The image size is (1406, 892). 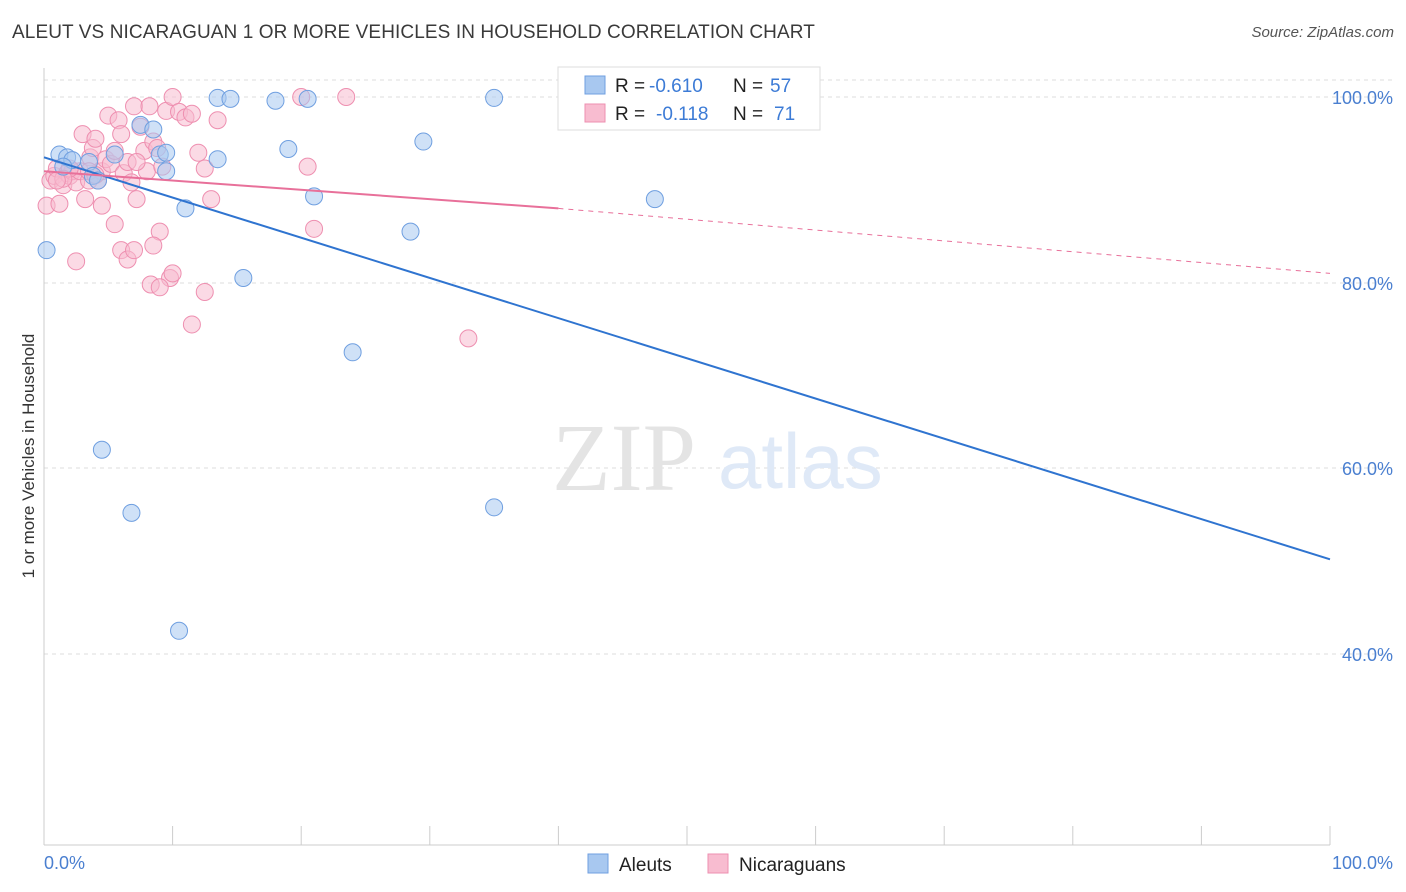 I want to click on legend-r-value: -0.610, so click(x=676, y=86).